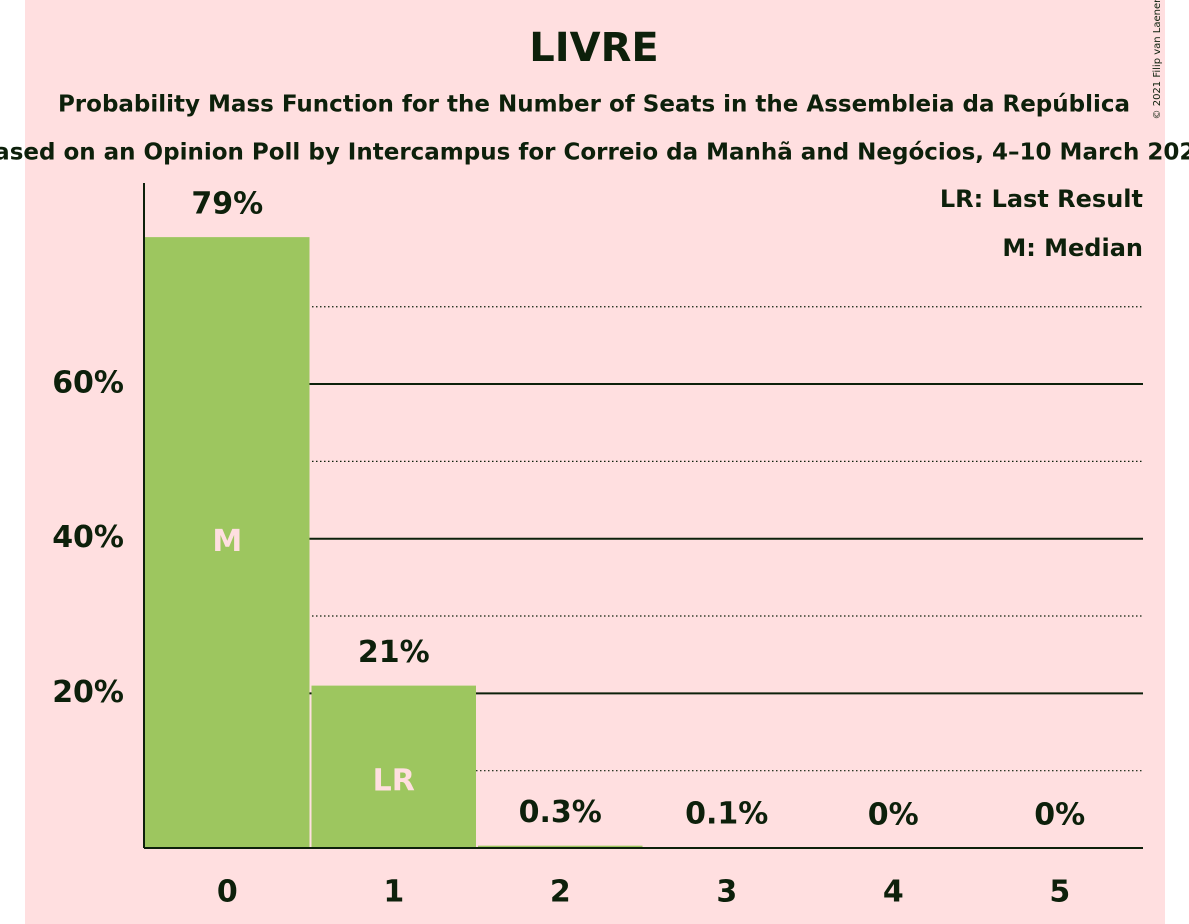 This screenshot has width=1189, height=924. What do you see at coordinates (1072, 248) in the screenshot?
I see `legend-entry: M: Median` at bounding box center [1072, 248].